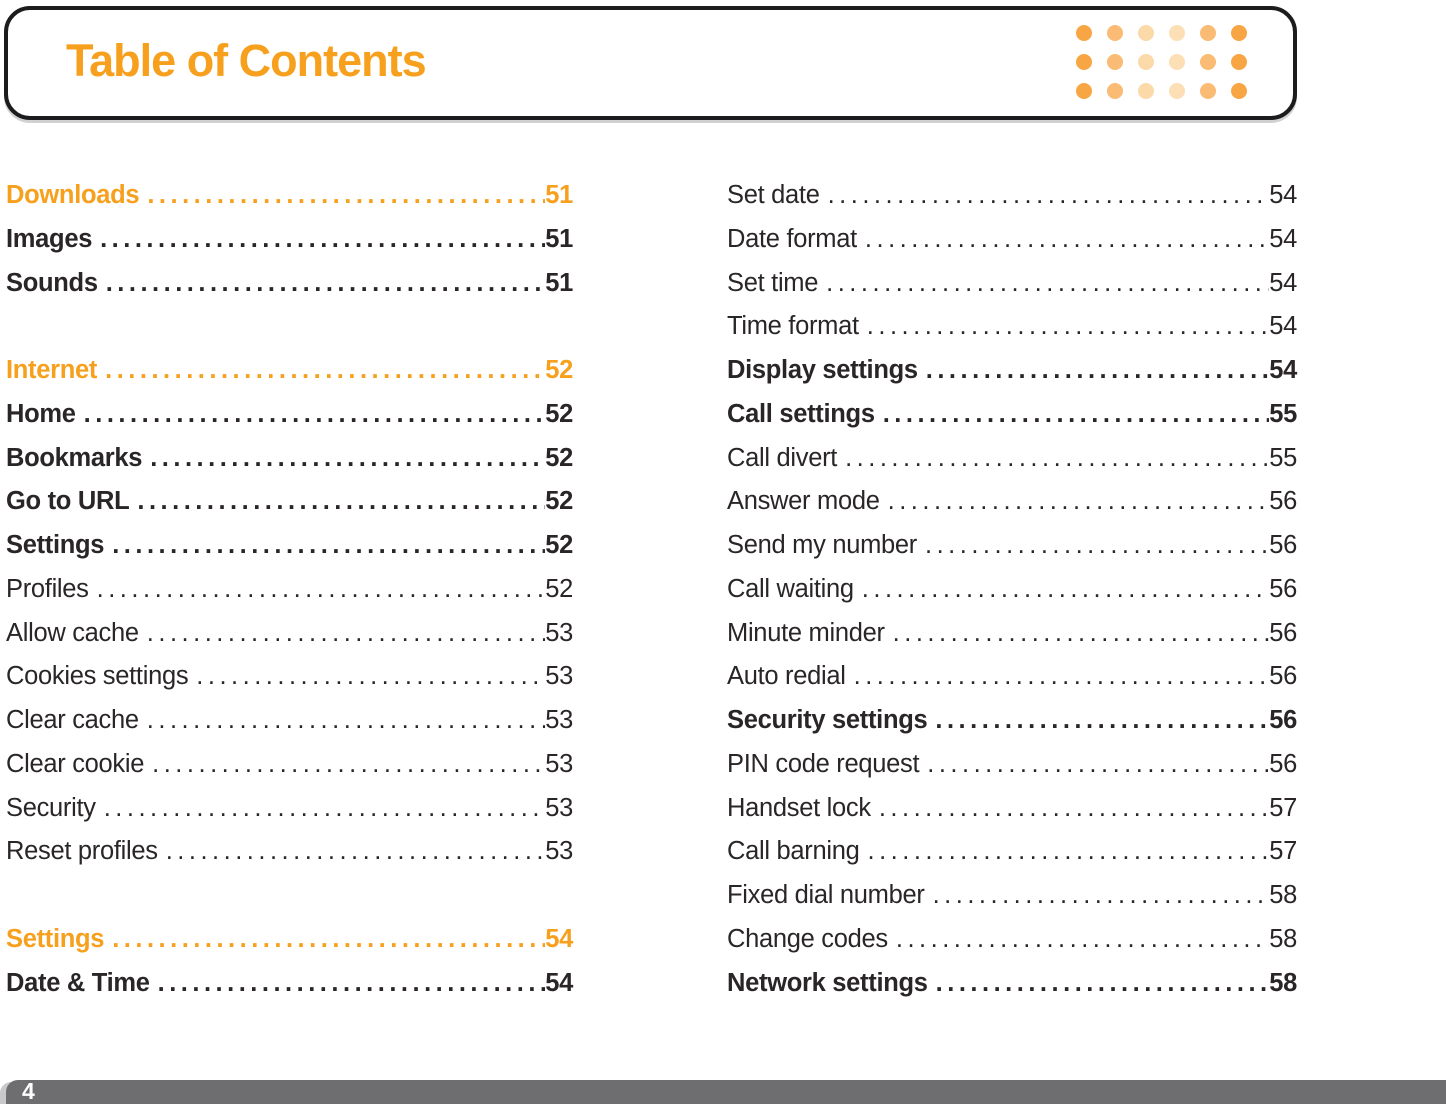 This screenshot has height=1104, width=1446. I want to click on toc-entry: Display settings 54, so click(1012, 371).